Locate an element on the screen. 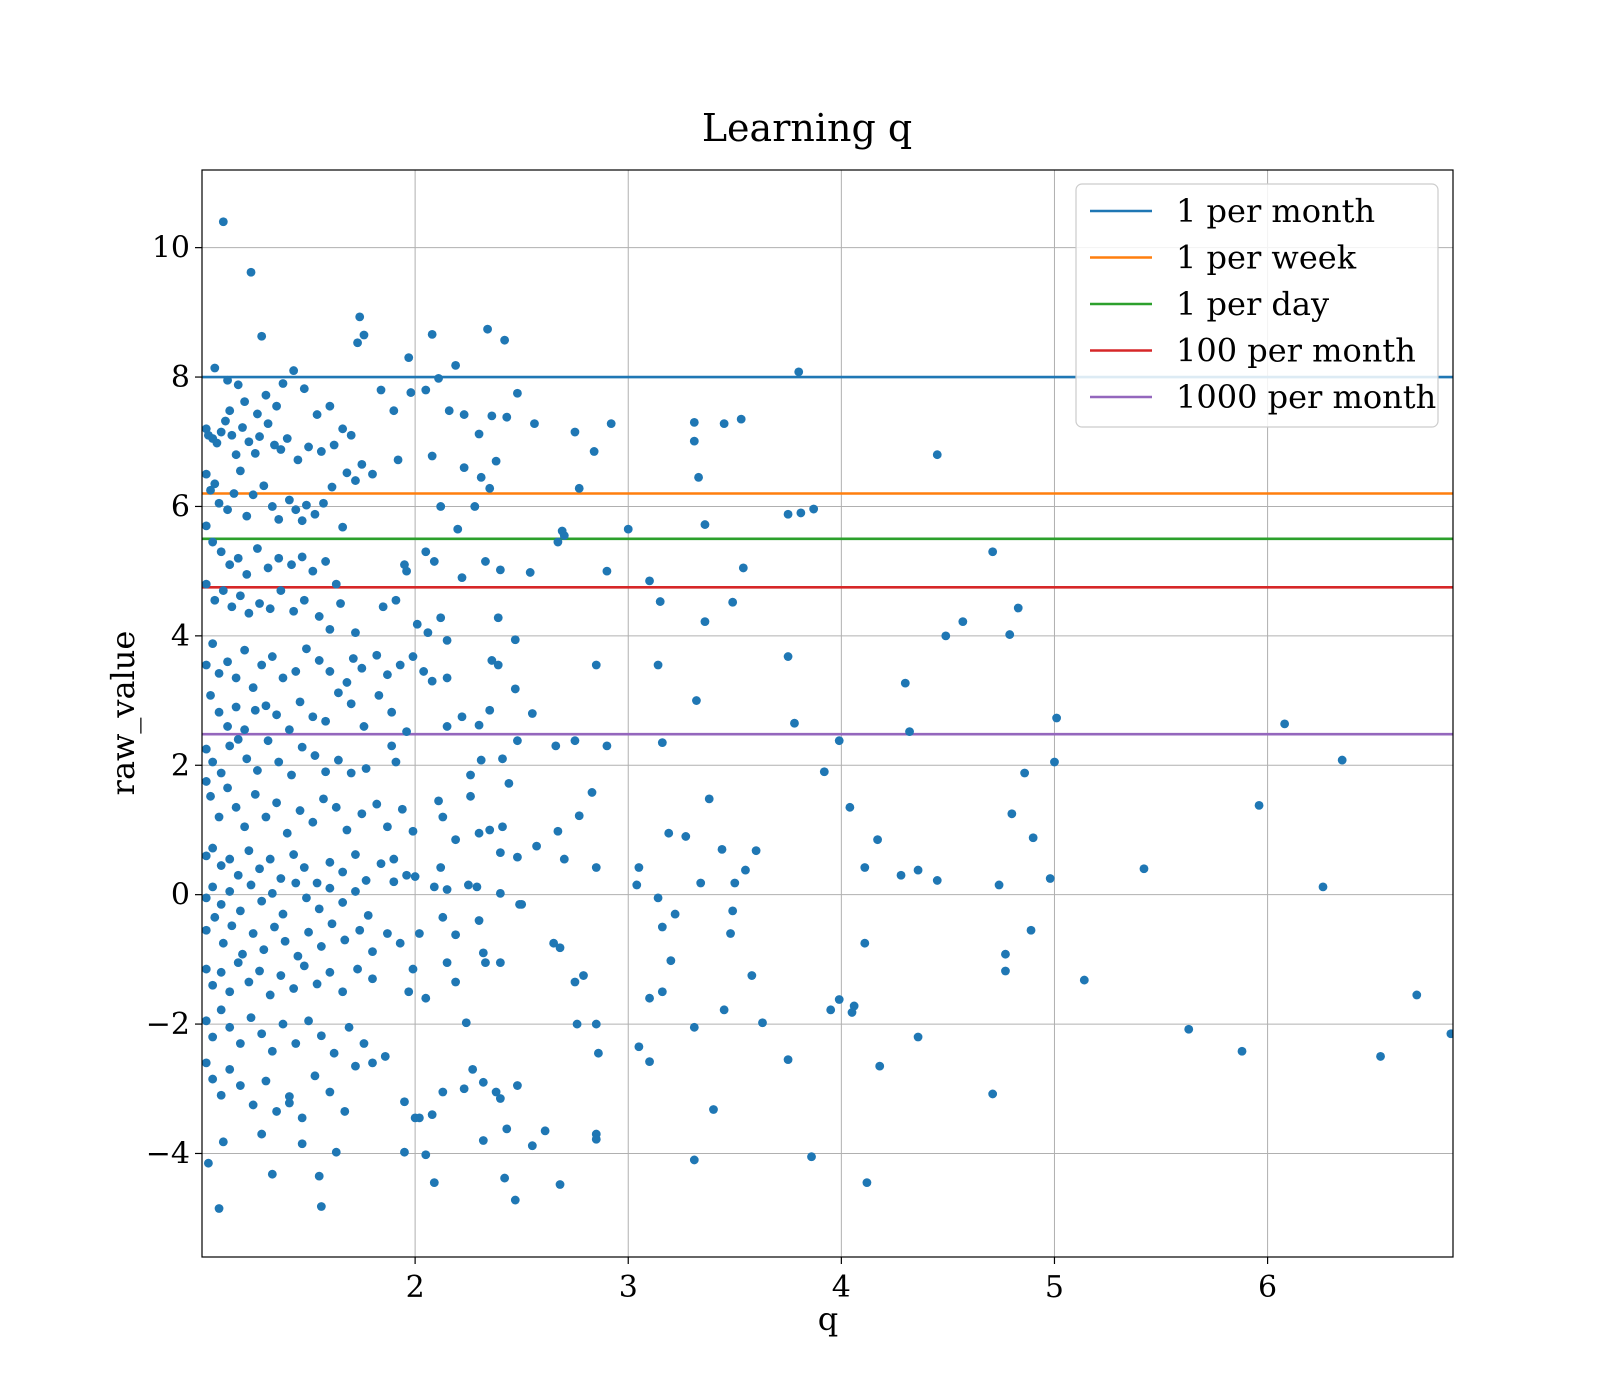 This screenshot has width=1600, height=1400. x-tick-label: 6 is located at coordinates (1267, 1287).